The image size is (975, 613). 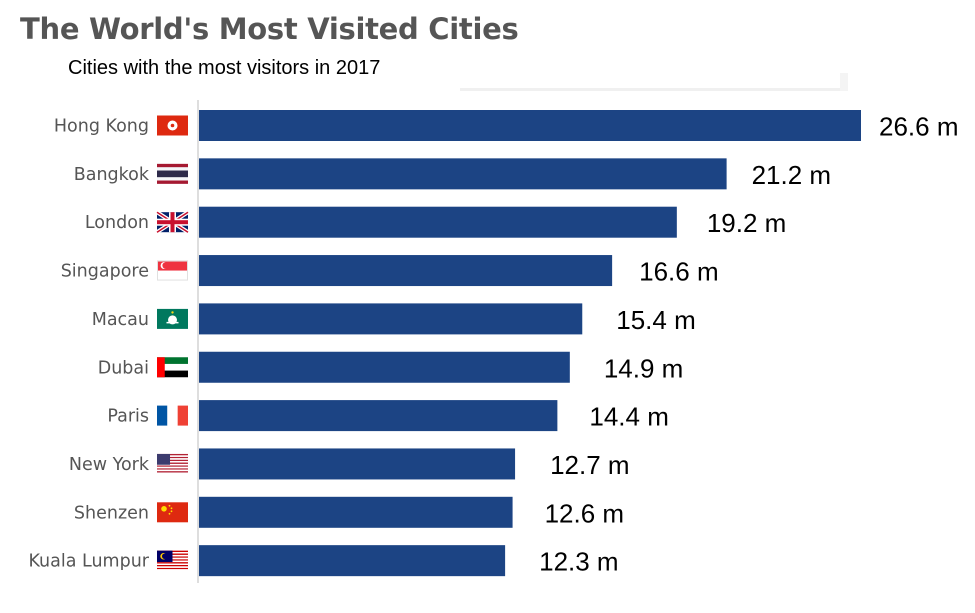 What do you see at coordinates (172, 512) in the screenshot?
I see `china-flag-icon` at bounding box center [172, 512].